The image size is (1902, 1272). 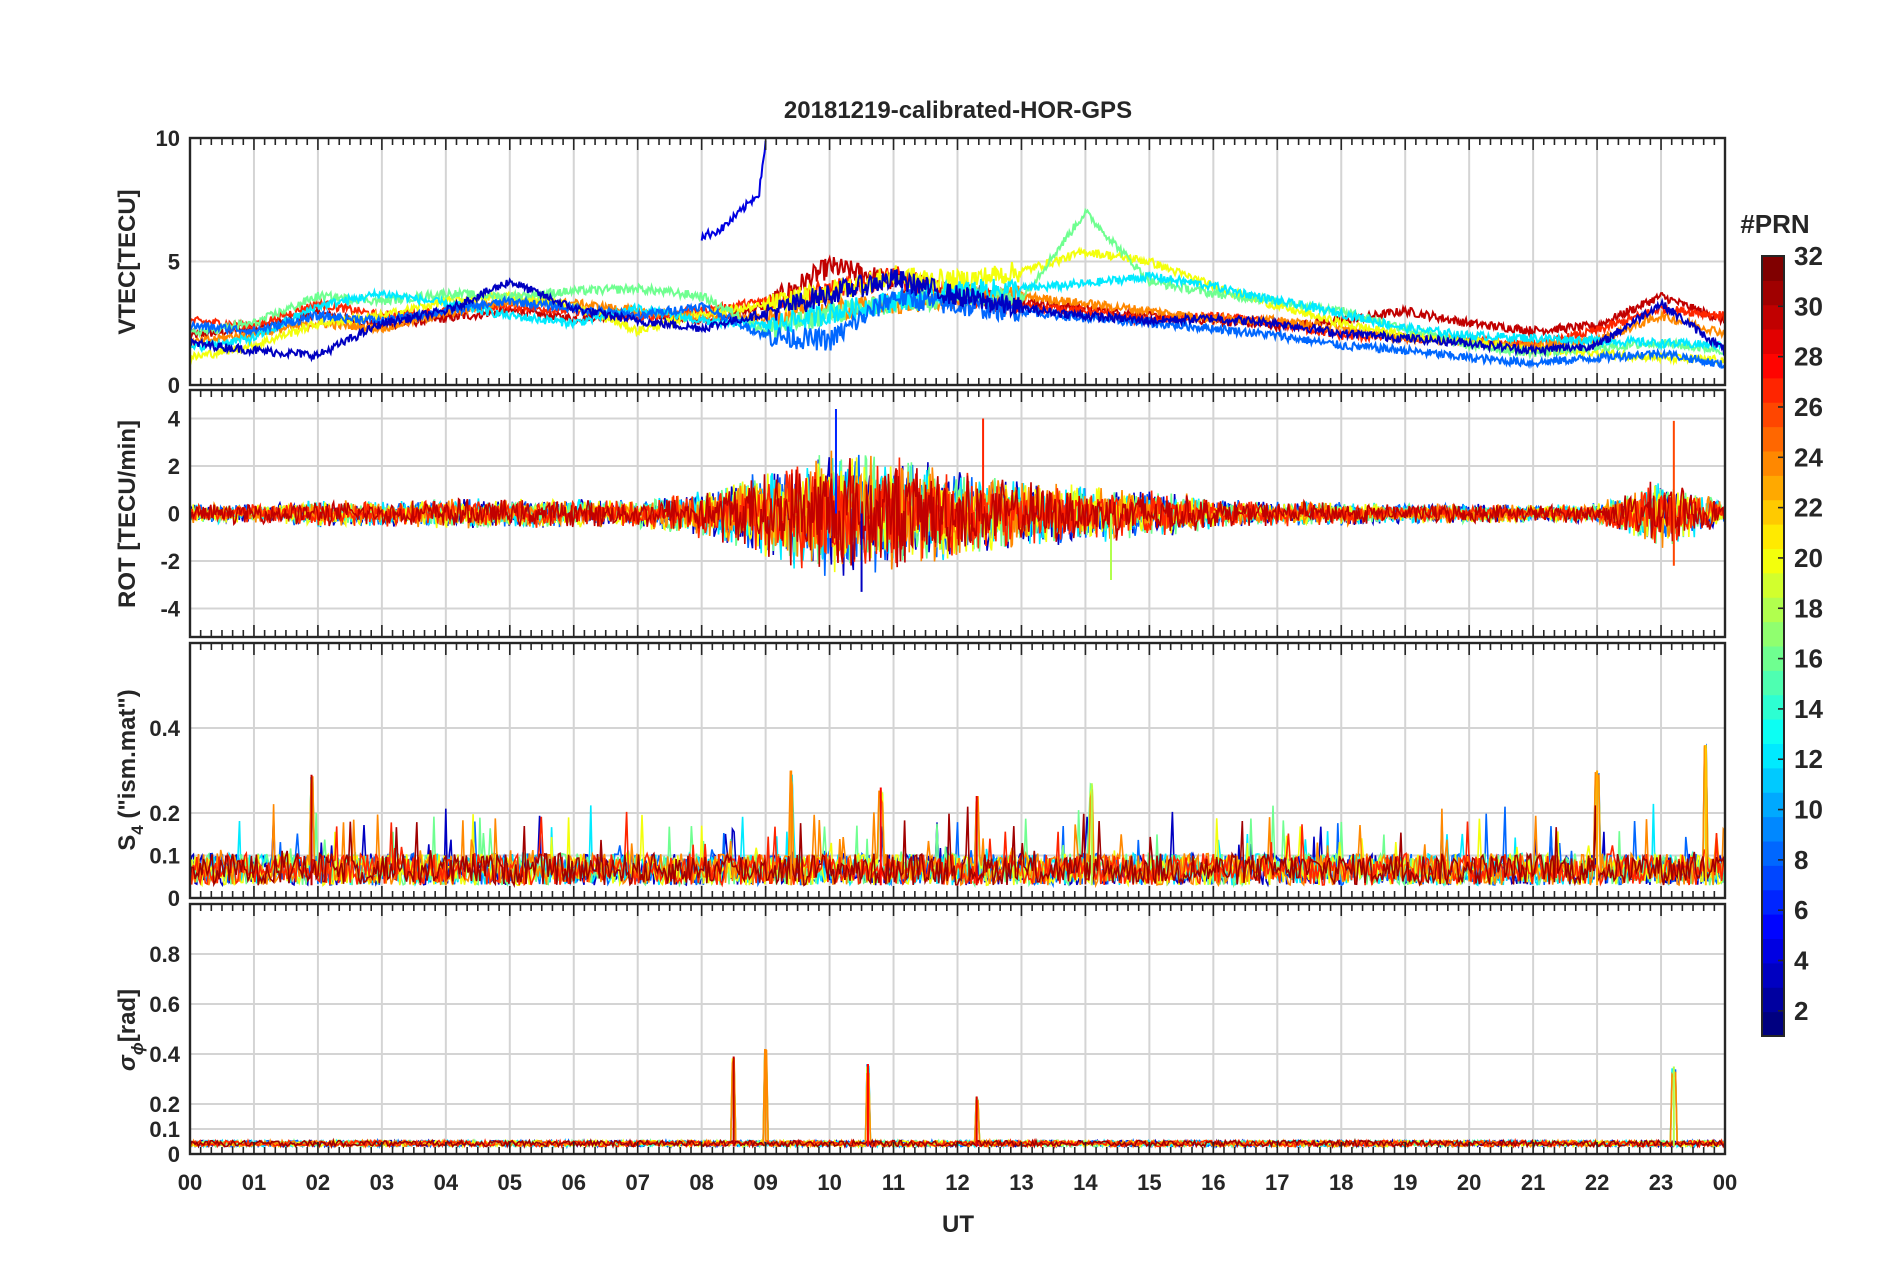 I want to click on y-tick-label: 0.1, so click(x=164, y=856).